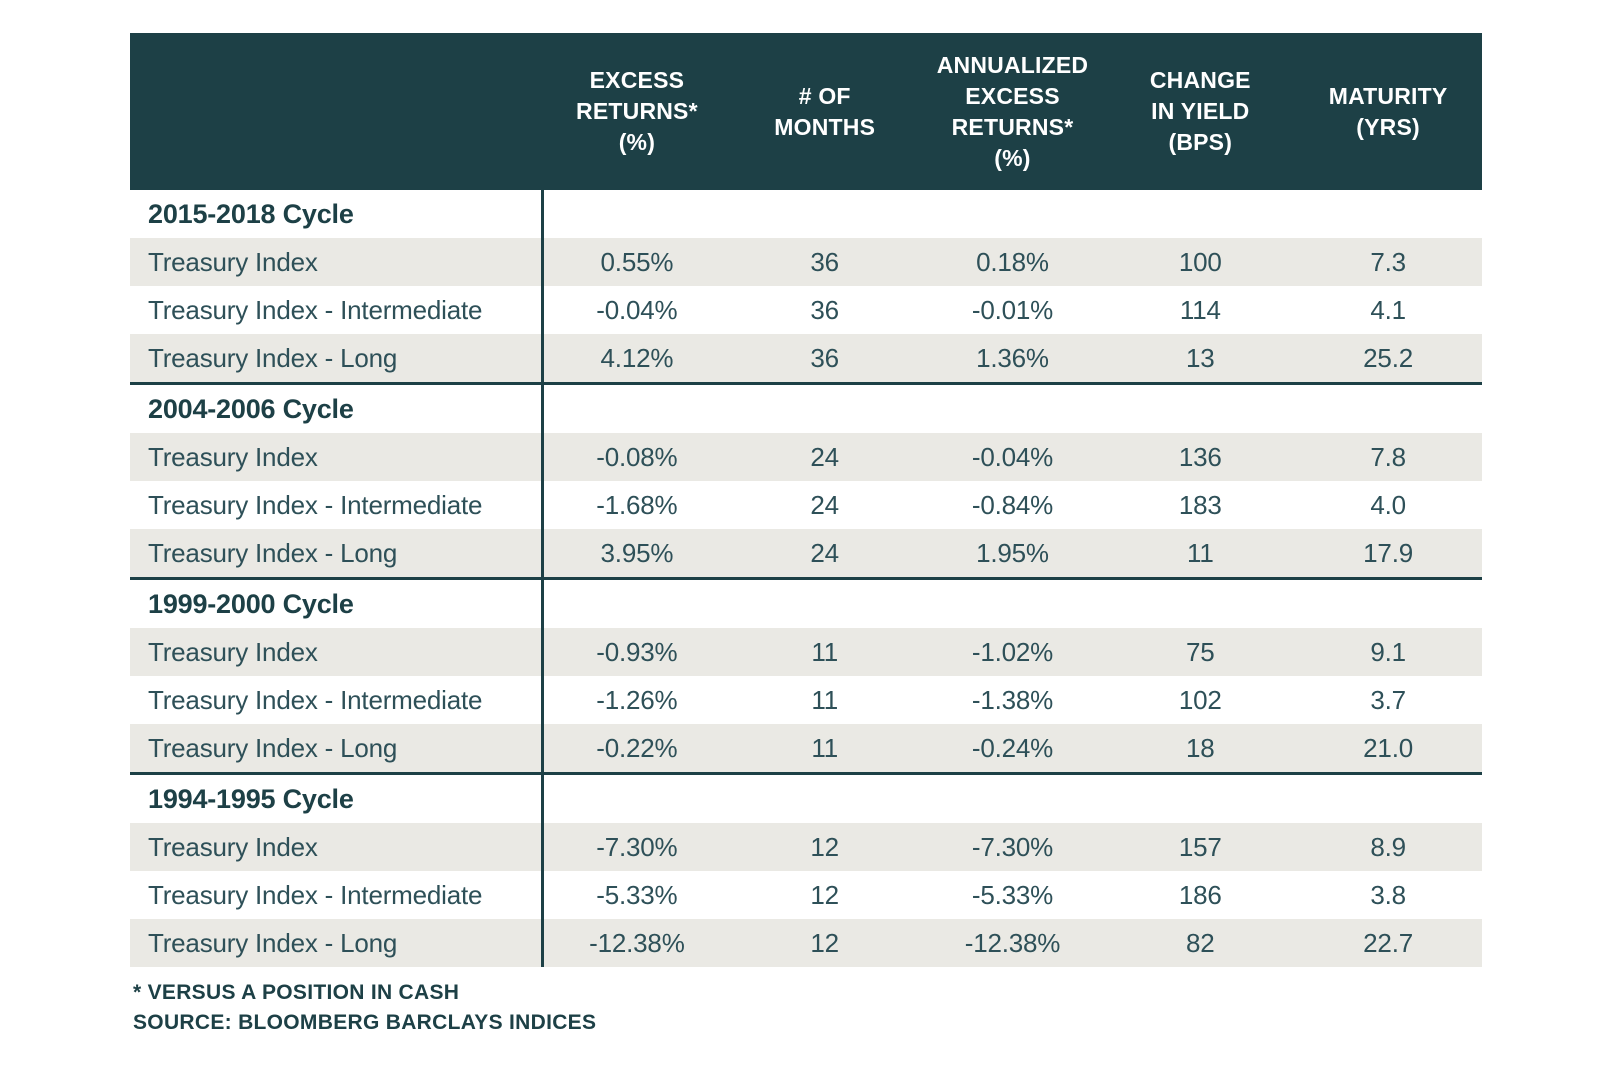 This screenshot has height=1072, width=1600. Describe the element at coordinates (637, 357) in the screenshot. I see `data-cell: 4.12%` at that location.